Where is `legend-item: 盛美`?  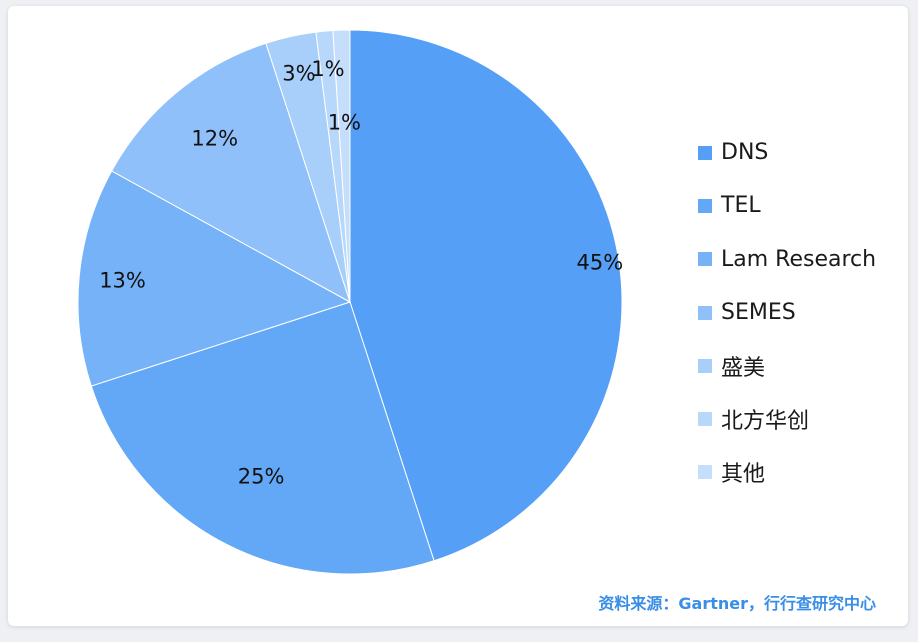
legend-item: 盛美 is located at coordinates (787, 365).